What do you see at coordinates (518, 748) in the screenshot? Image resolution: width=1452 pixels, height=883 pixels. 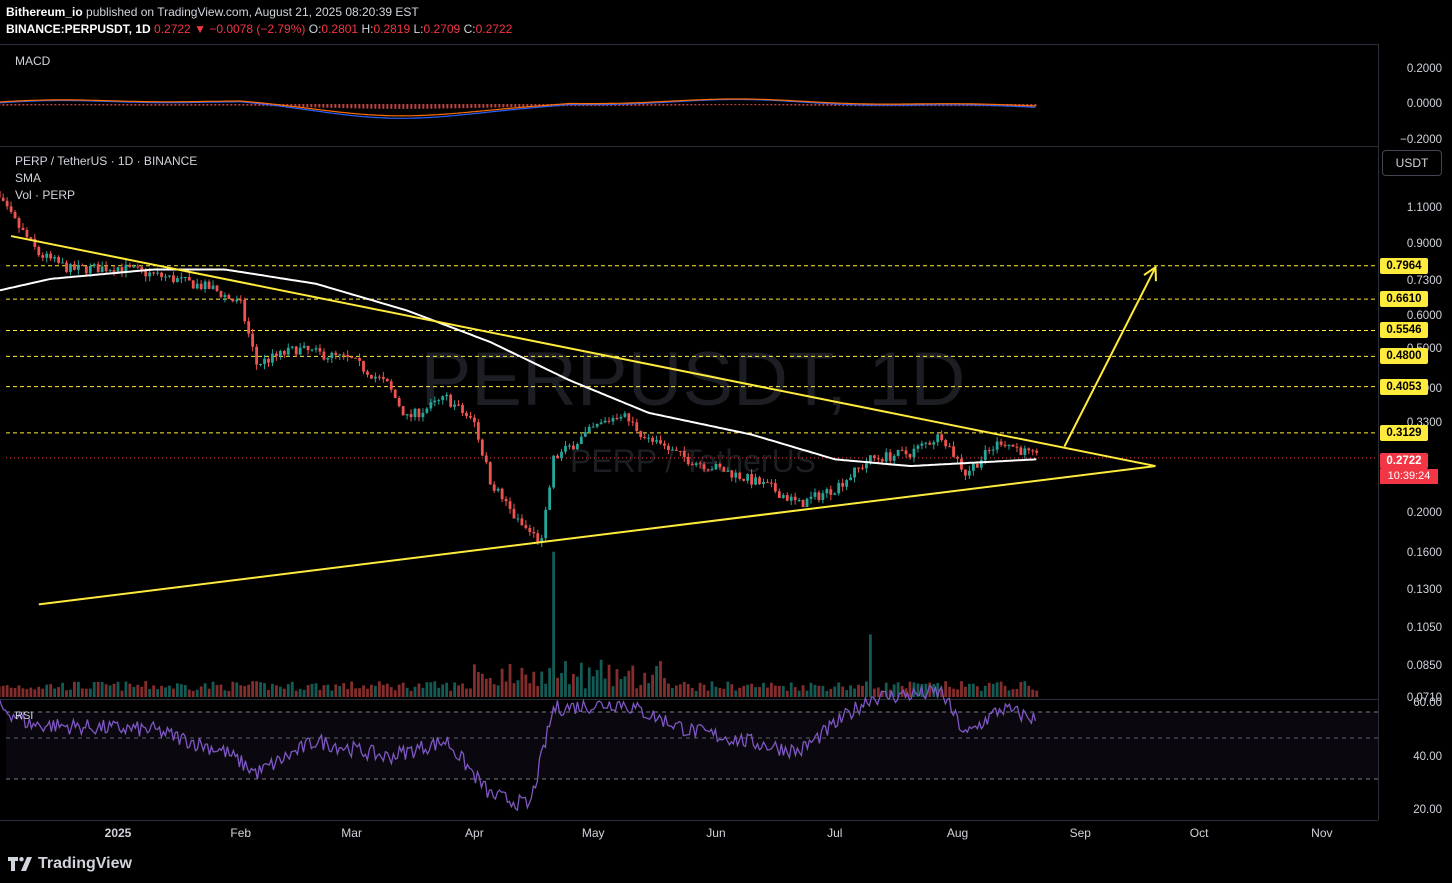 I see `rsi-line` at bounding box center [518, 748].